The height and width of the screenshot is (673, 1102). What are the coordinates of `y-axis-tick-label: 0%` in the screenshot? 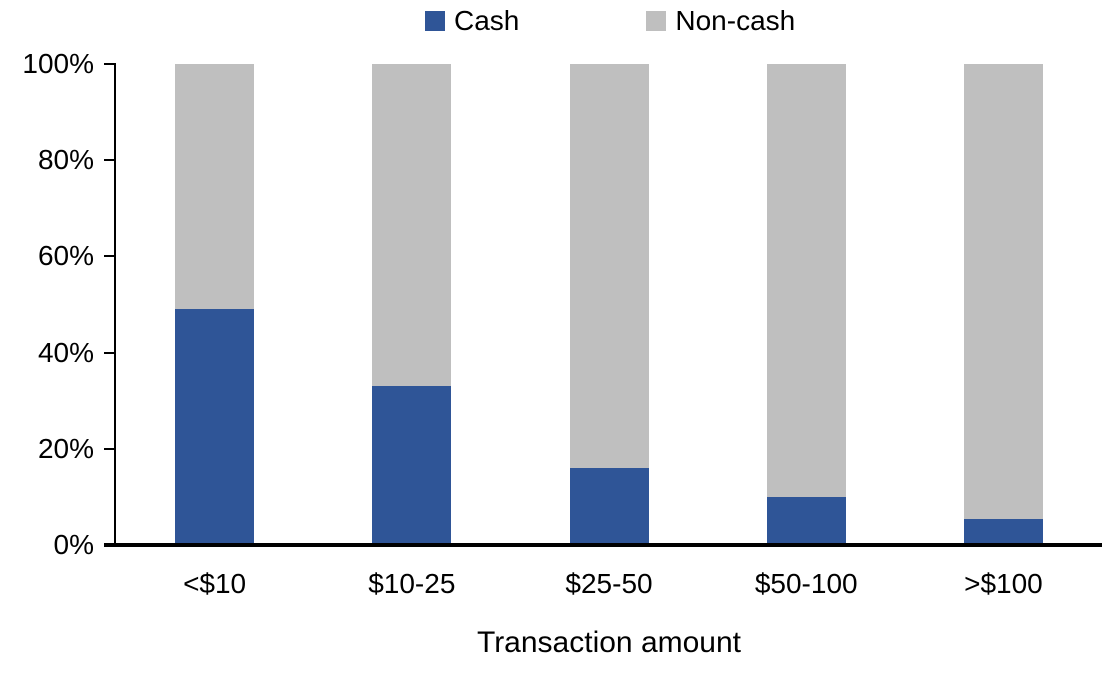 It's located at (73, 544).